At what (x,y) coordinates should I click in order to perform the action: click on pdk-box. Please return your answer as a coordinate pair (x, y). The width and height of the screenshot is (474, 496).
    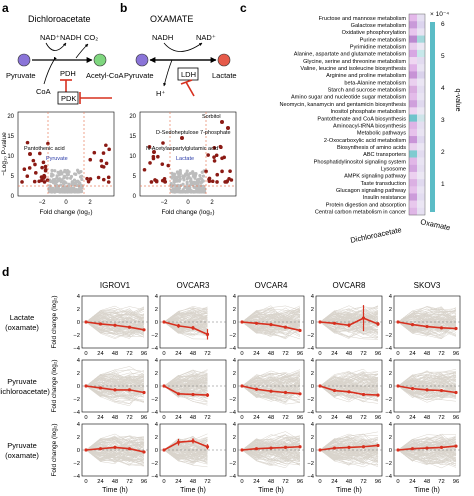
    Looking at the image, I should click on (68, 98).